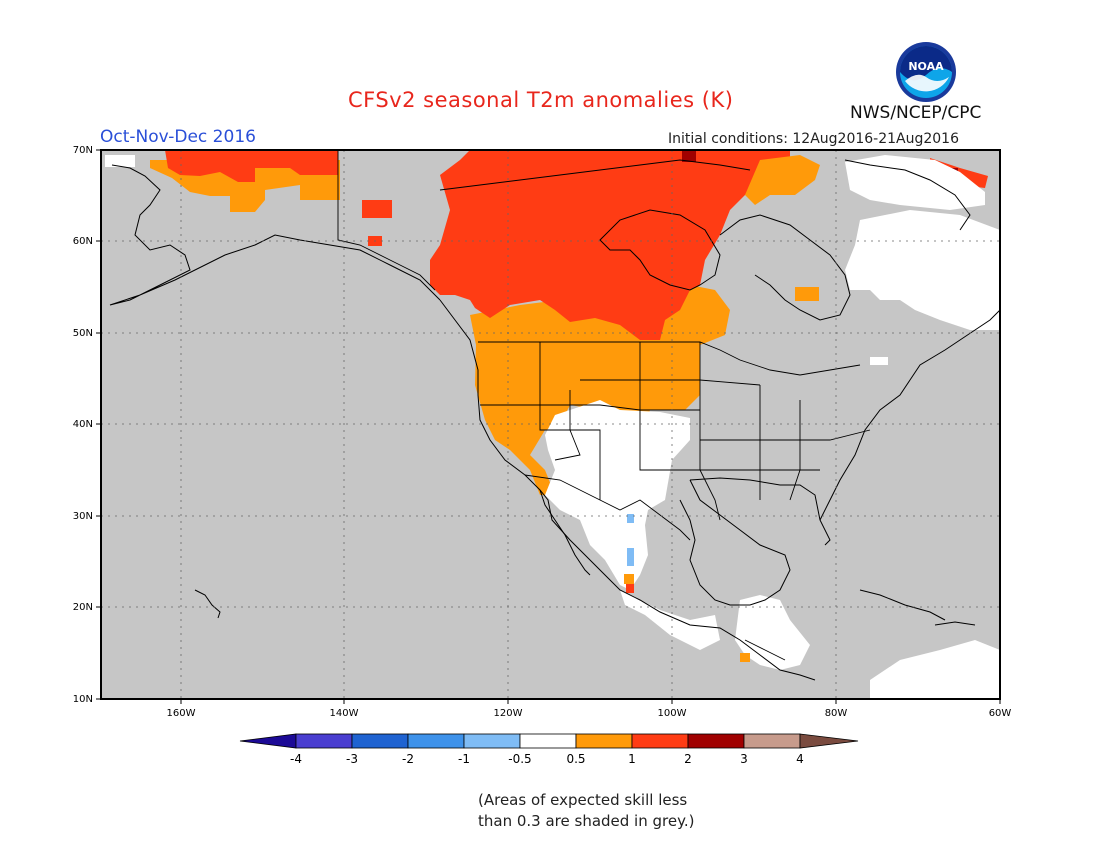 This screenshot has width=1100, height=850. I want to click on lat-label: 40N, so click(83, 424).